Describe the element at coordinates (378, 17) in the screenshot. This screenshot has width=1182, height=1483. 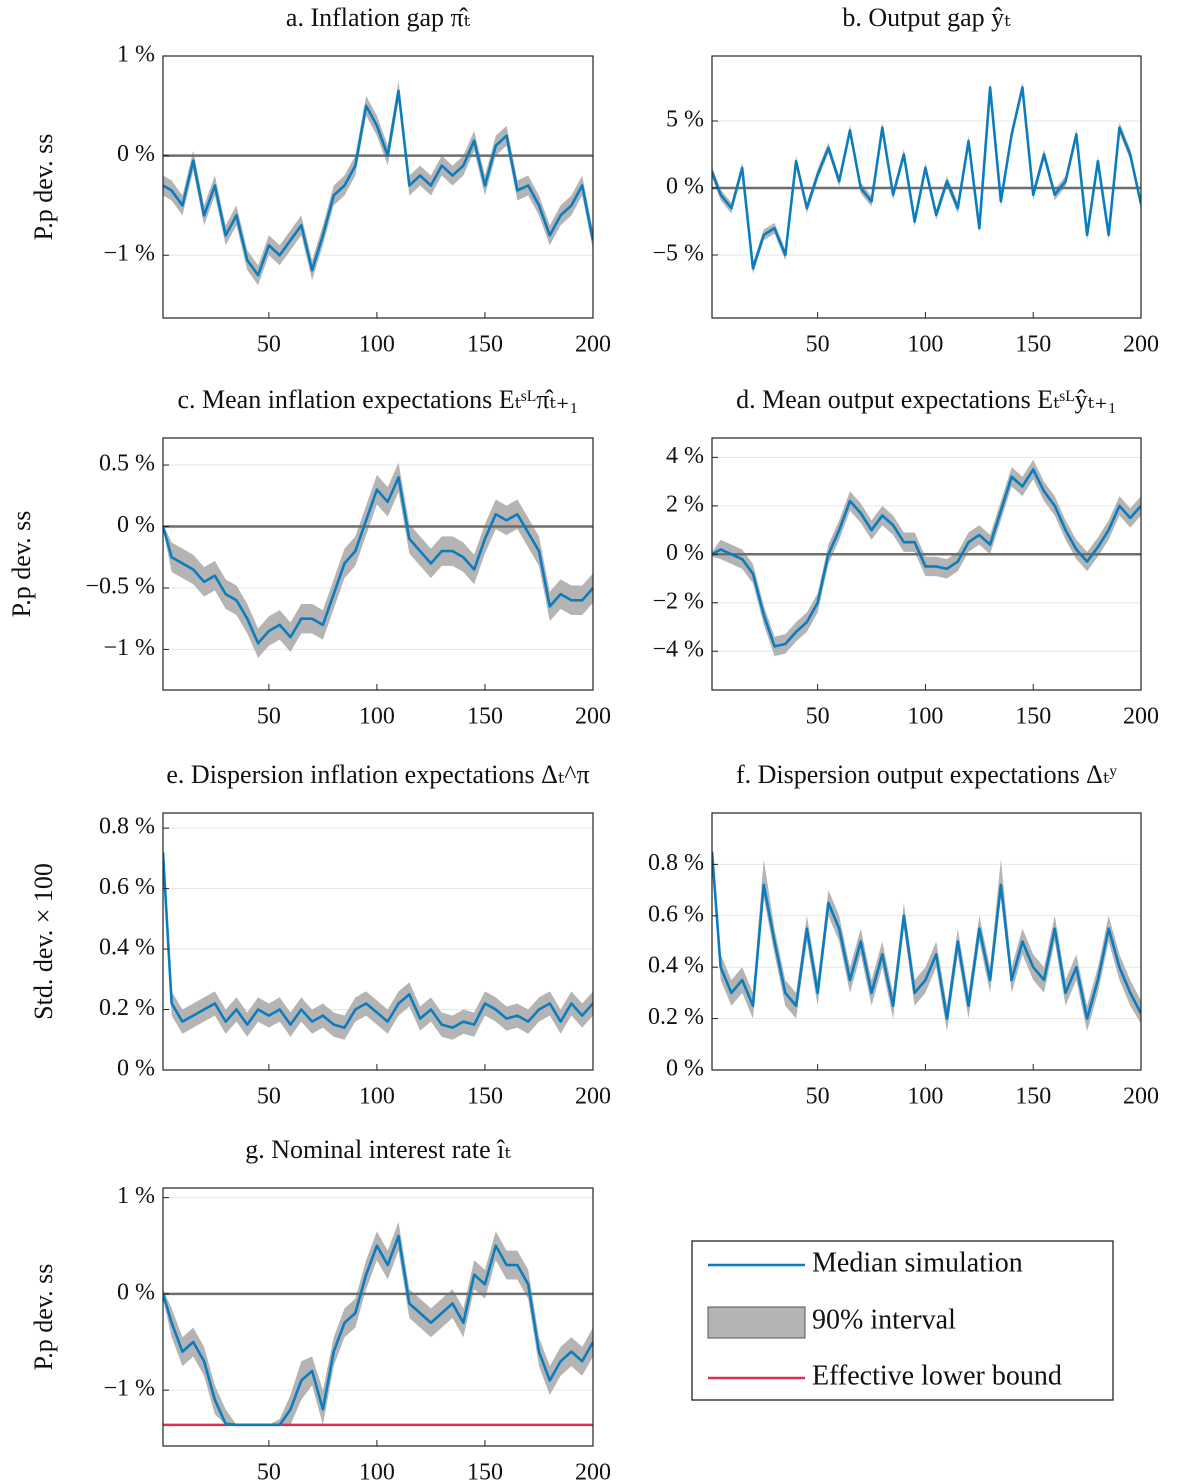
I see `panel-title: a. Inflation gap π̂ₜ` at that location.